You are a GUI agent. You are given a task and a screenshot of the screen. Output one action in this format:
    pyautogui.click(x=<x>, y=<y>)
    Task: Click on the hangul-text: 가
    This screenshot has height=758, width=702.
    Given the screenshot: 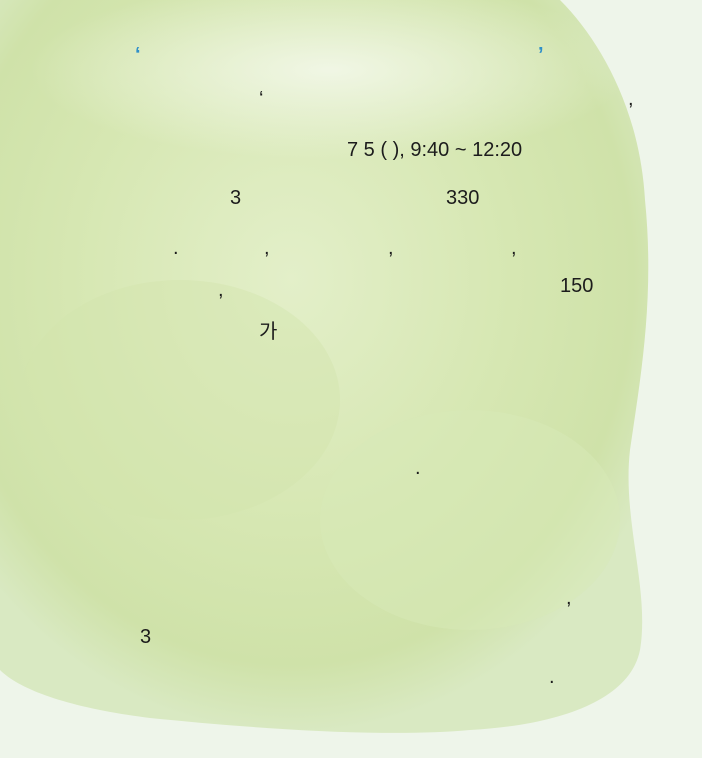 What is the action you would take?
    pyautogui.click(x=268, y=332)
    